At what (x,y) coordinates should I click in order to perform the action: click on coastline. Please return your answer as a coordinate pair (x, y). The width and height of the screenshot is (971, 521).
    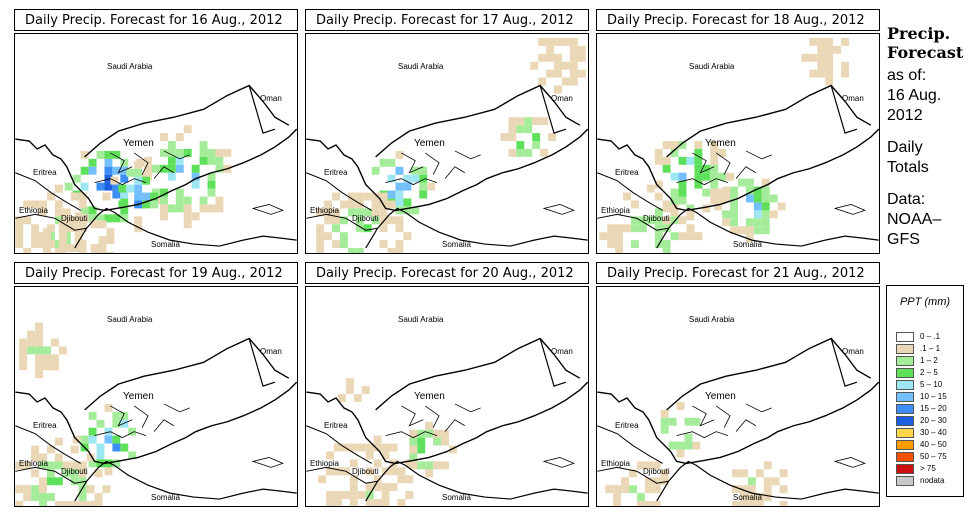
    Looking at the image, I should click on (738, 423).